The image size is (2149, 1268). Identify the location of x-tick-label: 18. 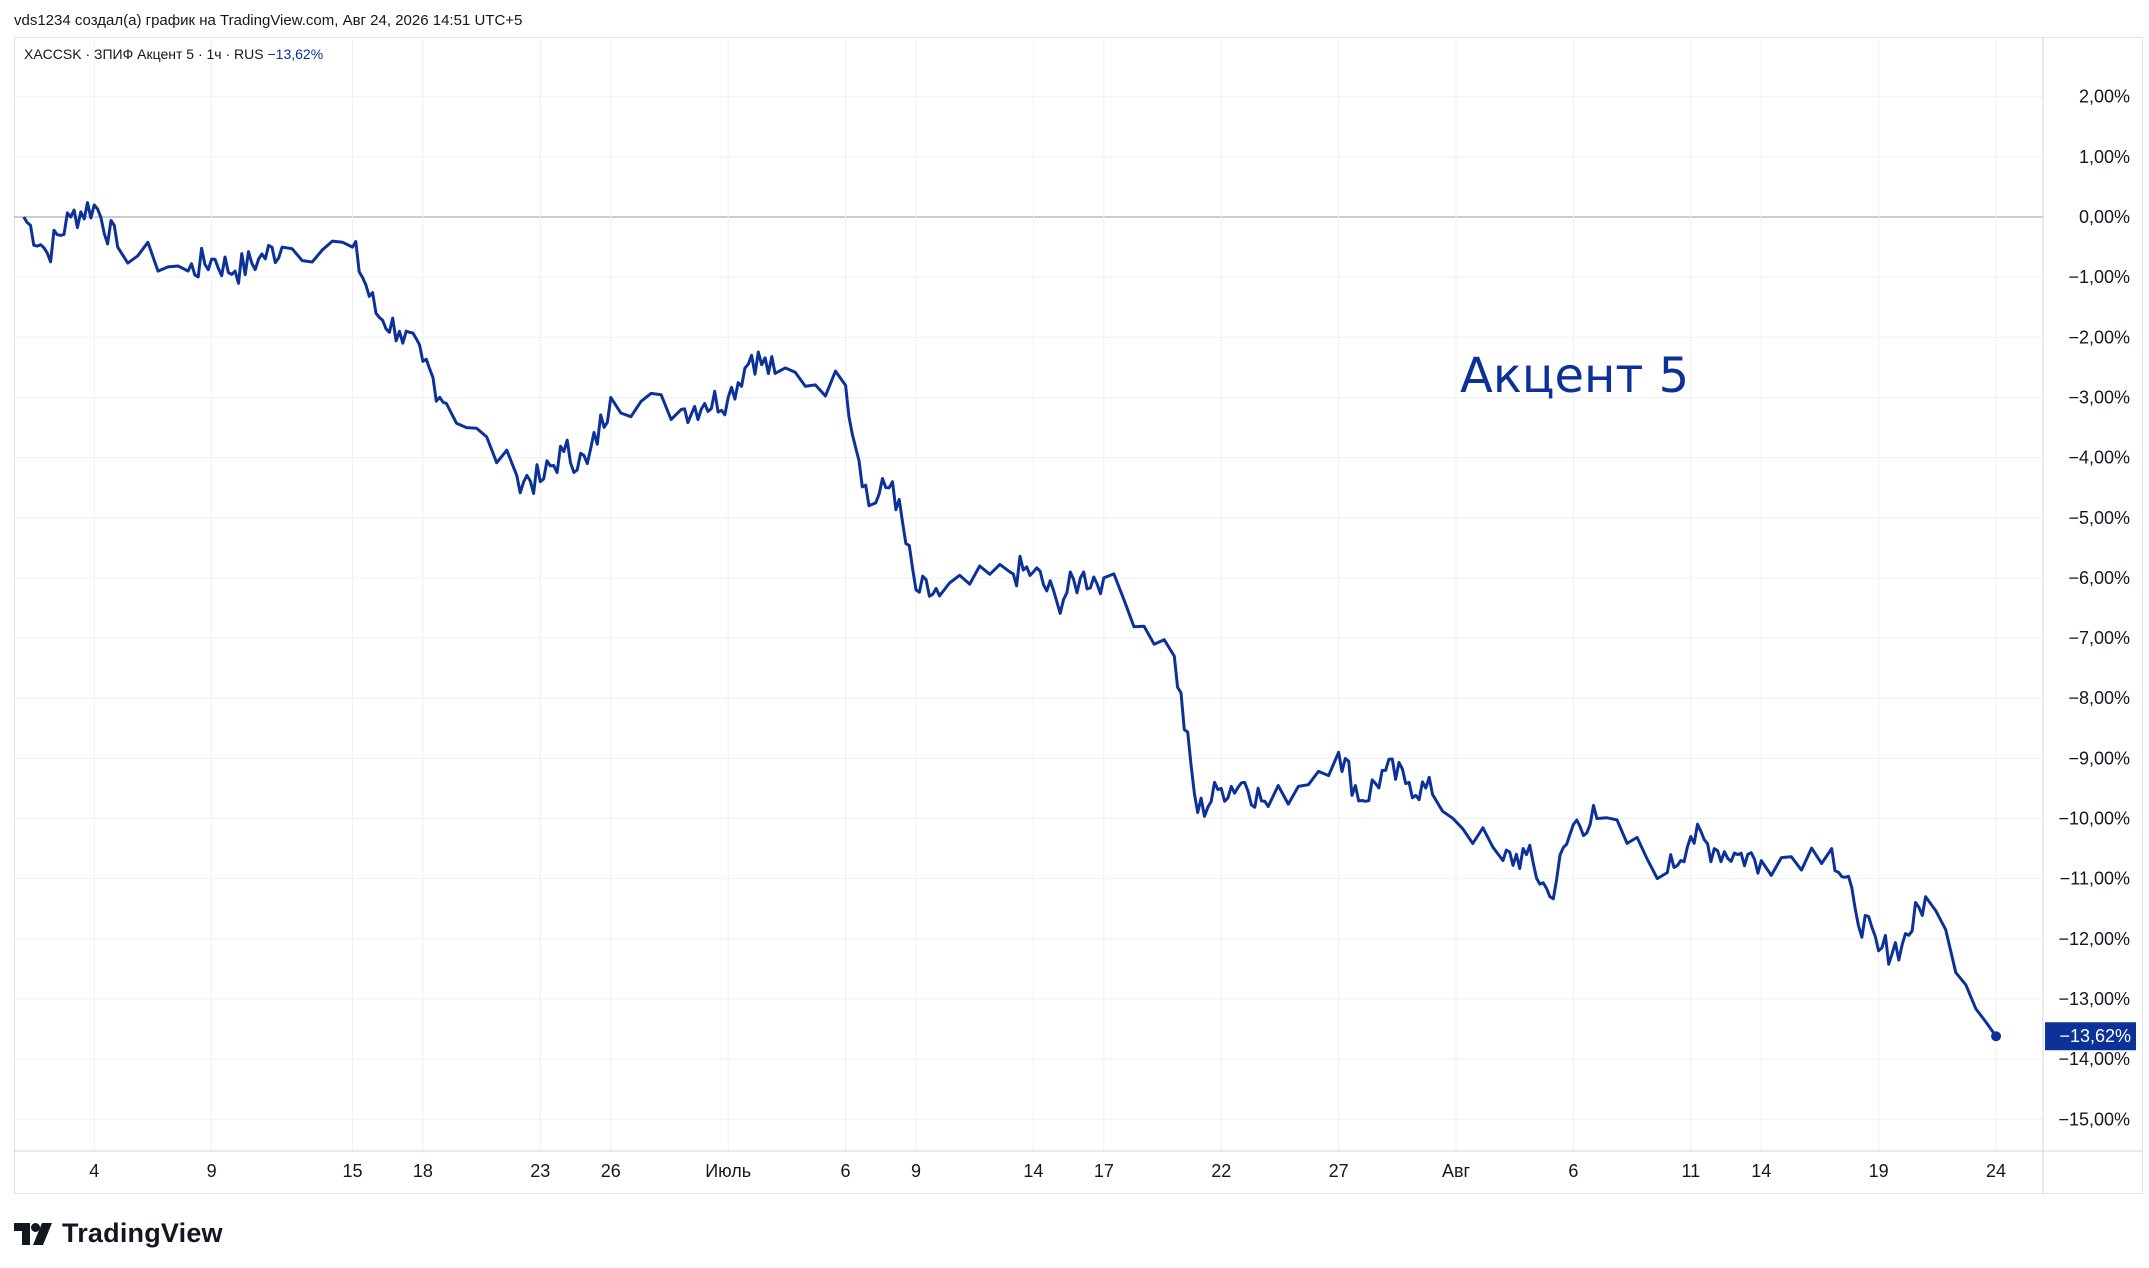
(423, 1171).